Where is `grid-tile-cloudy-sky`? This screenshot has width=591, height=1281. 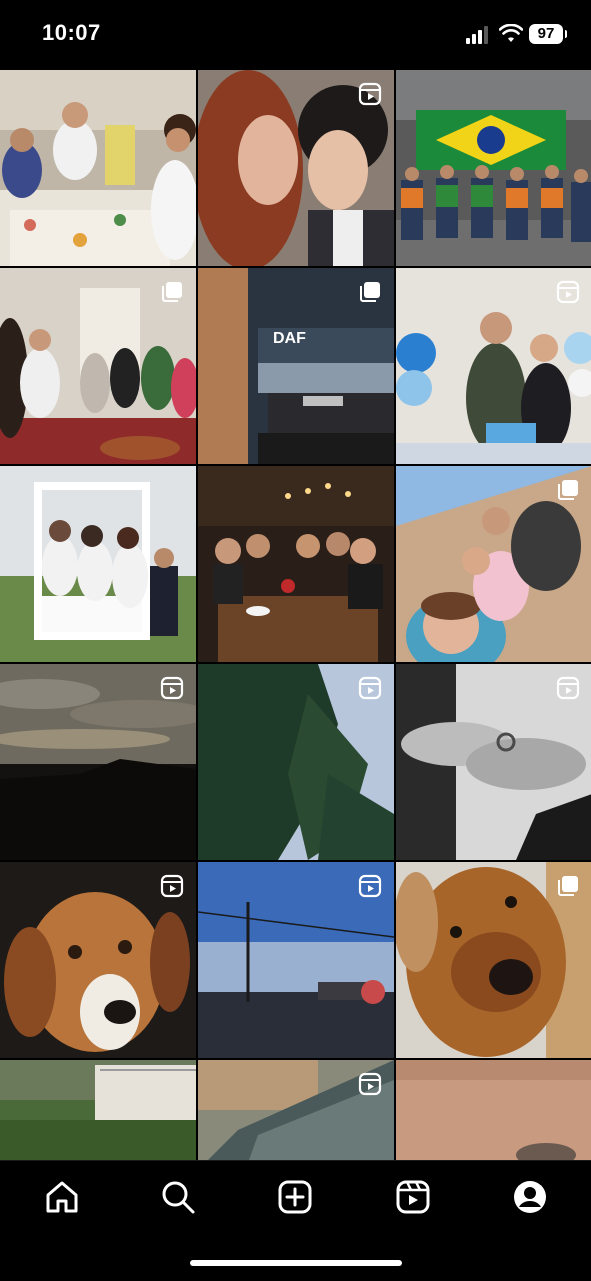 grid-tile-cloudy-sky is located at coordinates (98, 762).